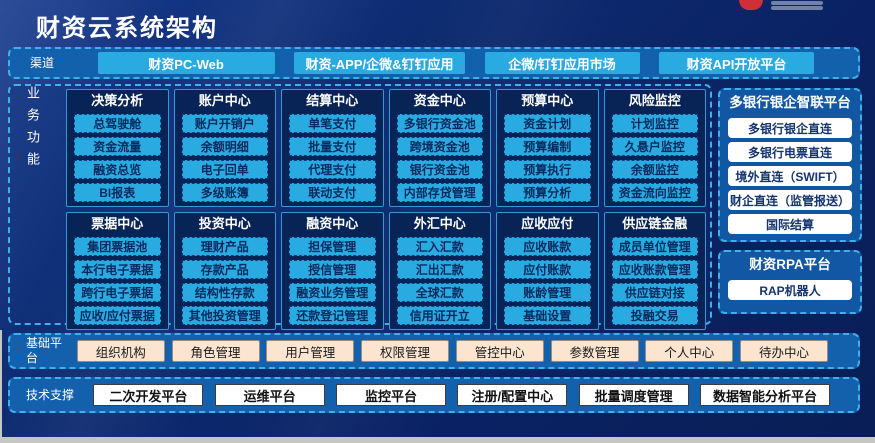 This screenshot has height=443, width=875. What do you see at coordinates (790, 152) in the screenshot?
I see `bank-link-item: 多银行电票直连` at bounding box center [790, 152].